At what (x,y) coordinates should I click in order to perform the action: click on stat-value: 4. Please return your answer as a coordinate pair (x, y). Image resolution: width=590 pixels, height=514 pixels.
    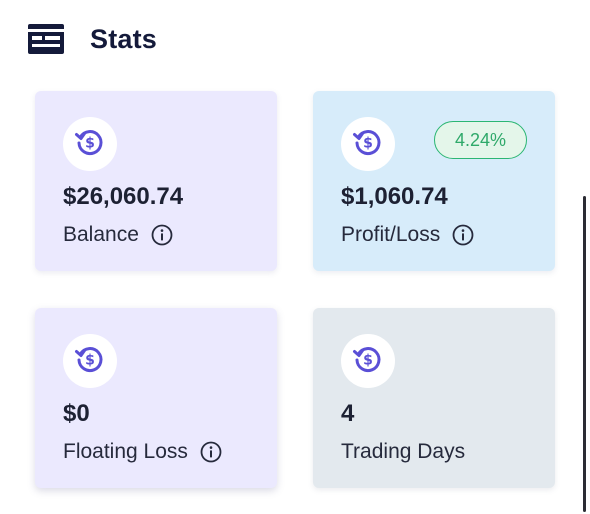
    Looking at the image, I should click on (348, 413).